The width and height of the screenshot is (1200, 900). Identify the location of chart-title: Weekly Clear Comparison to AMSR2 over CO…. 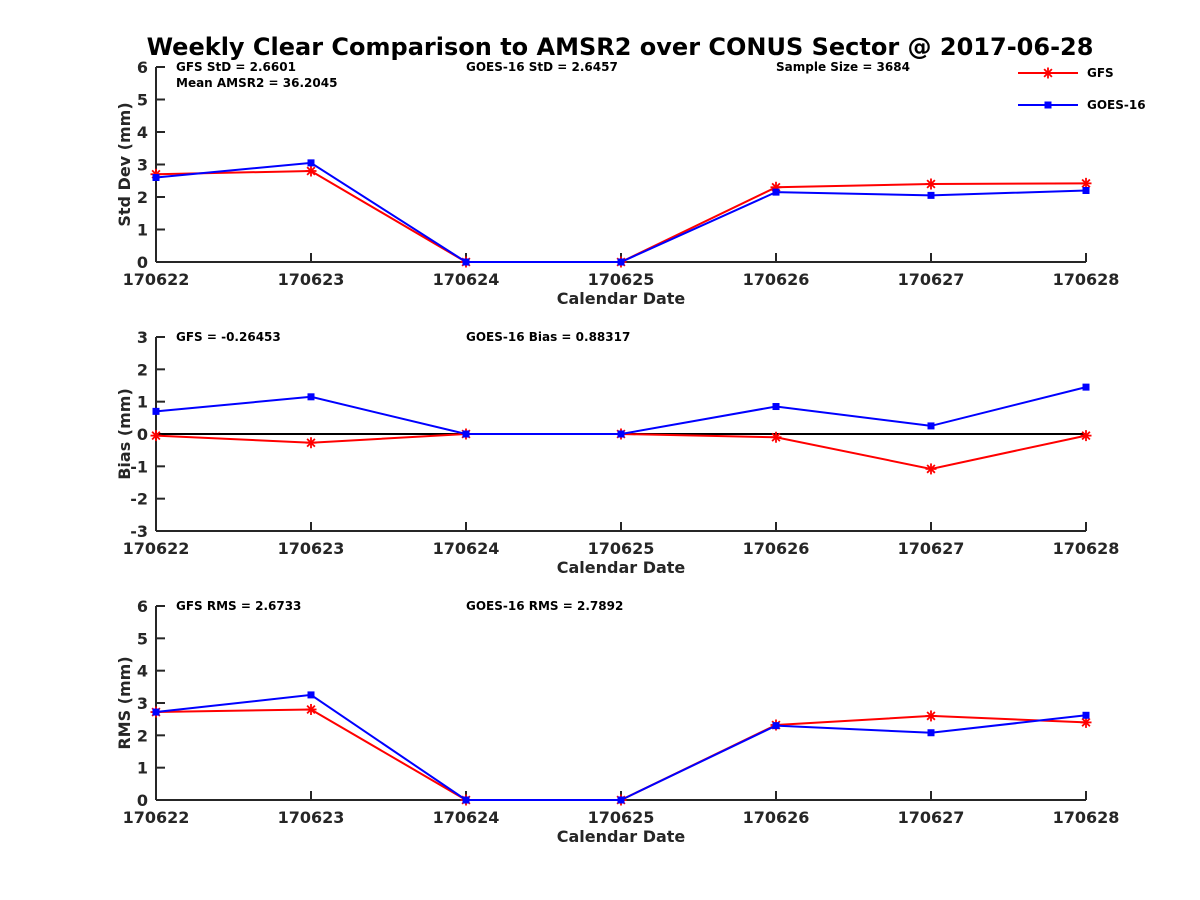
(620, 47).